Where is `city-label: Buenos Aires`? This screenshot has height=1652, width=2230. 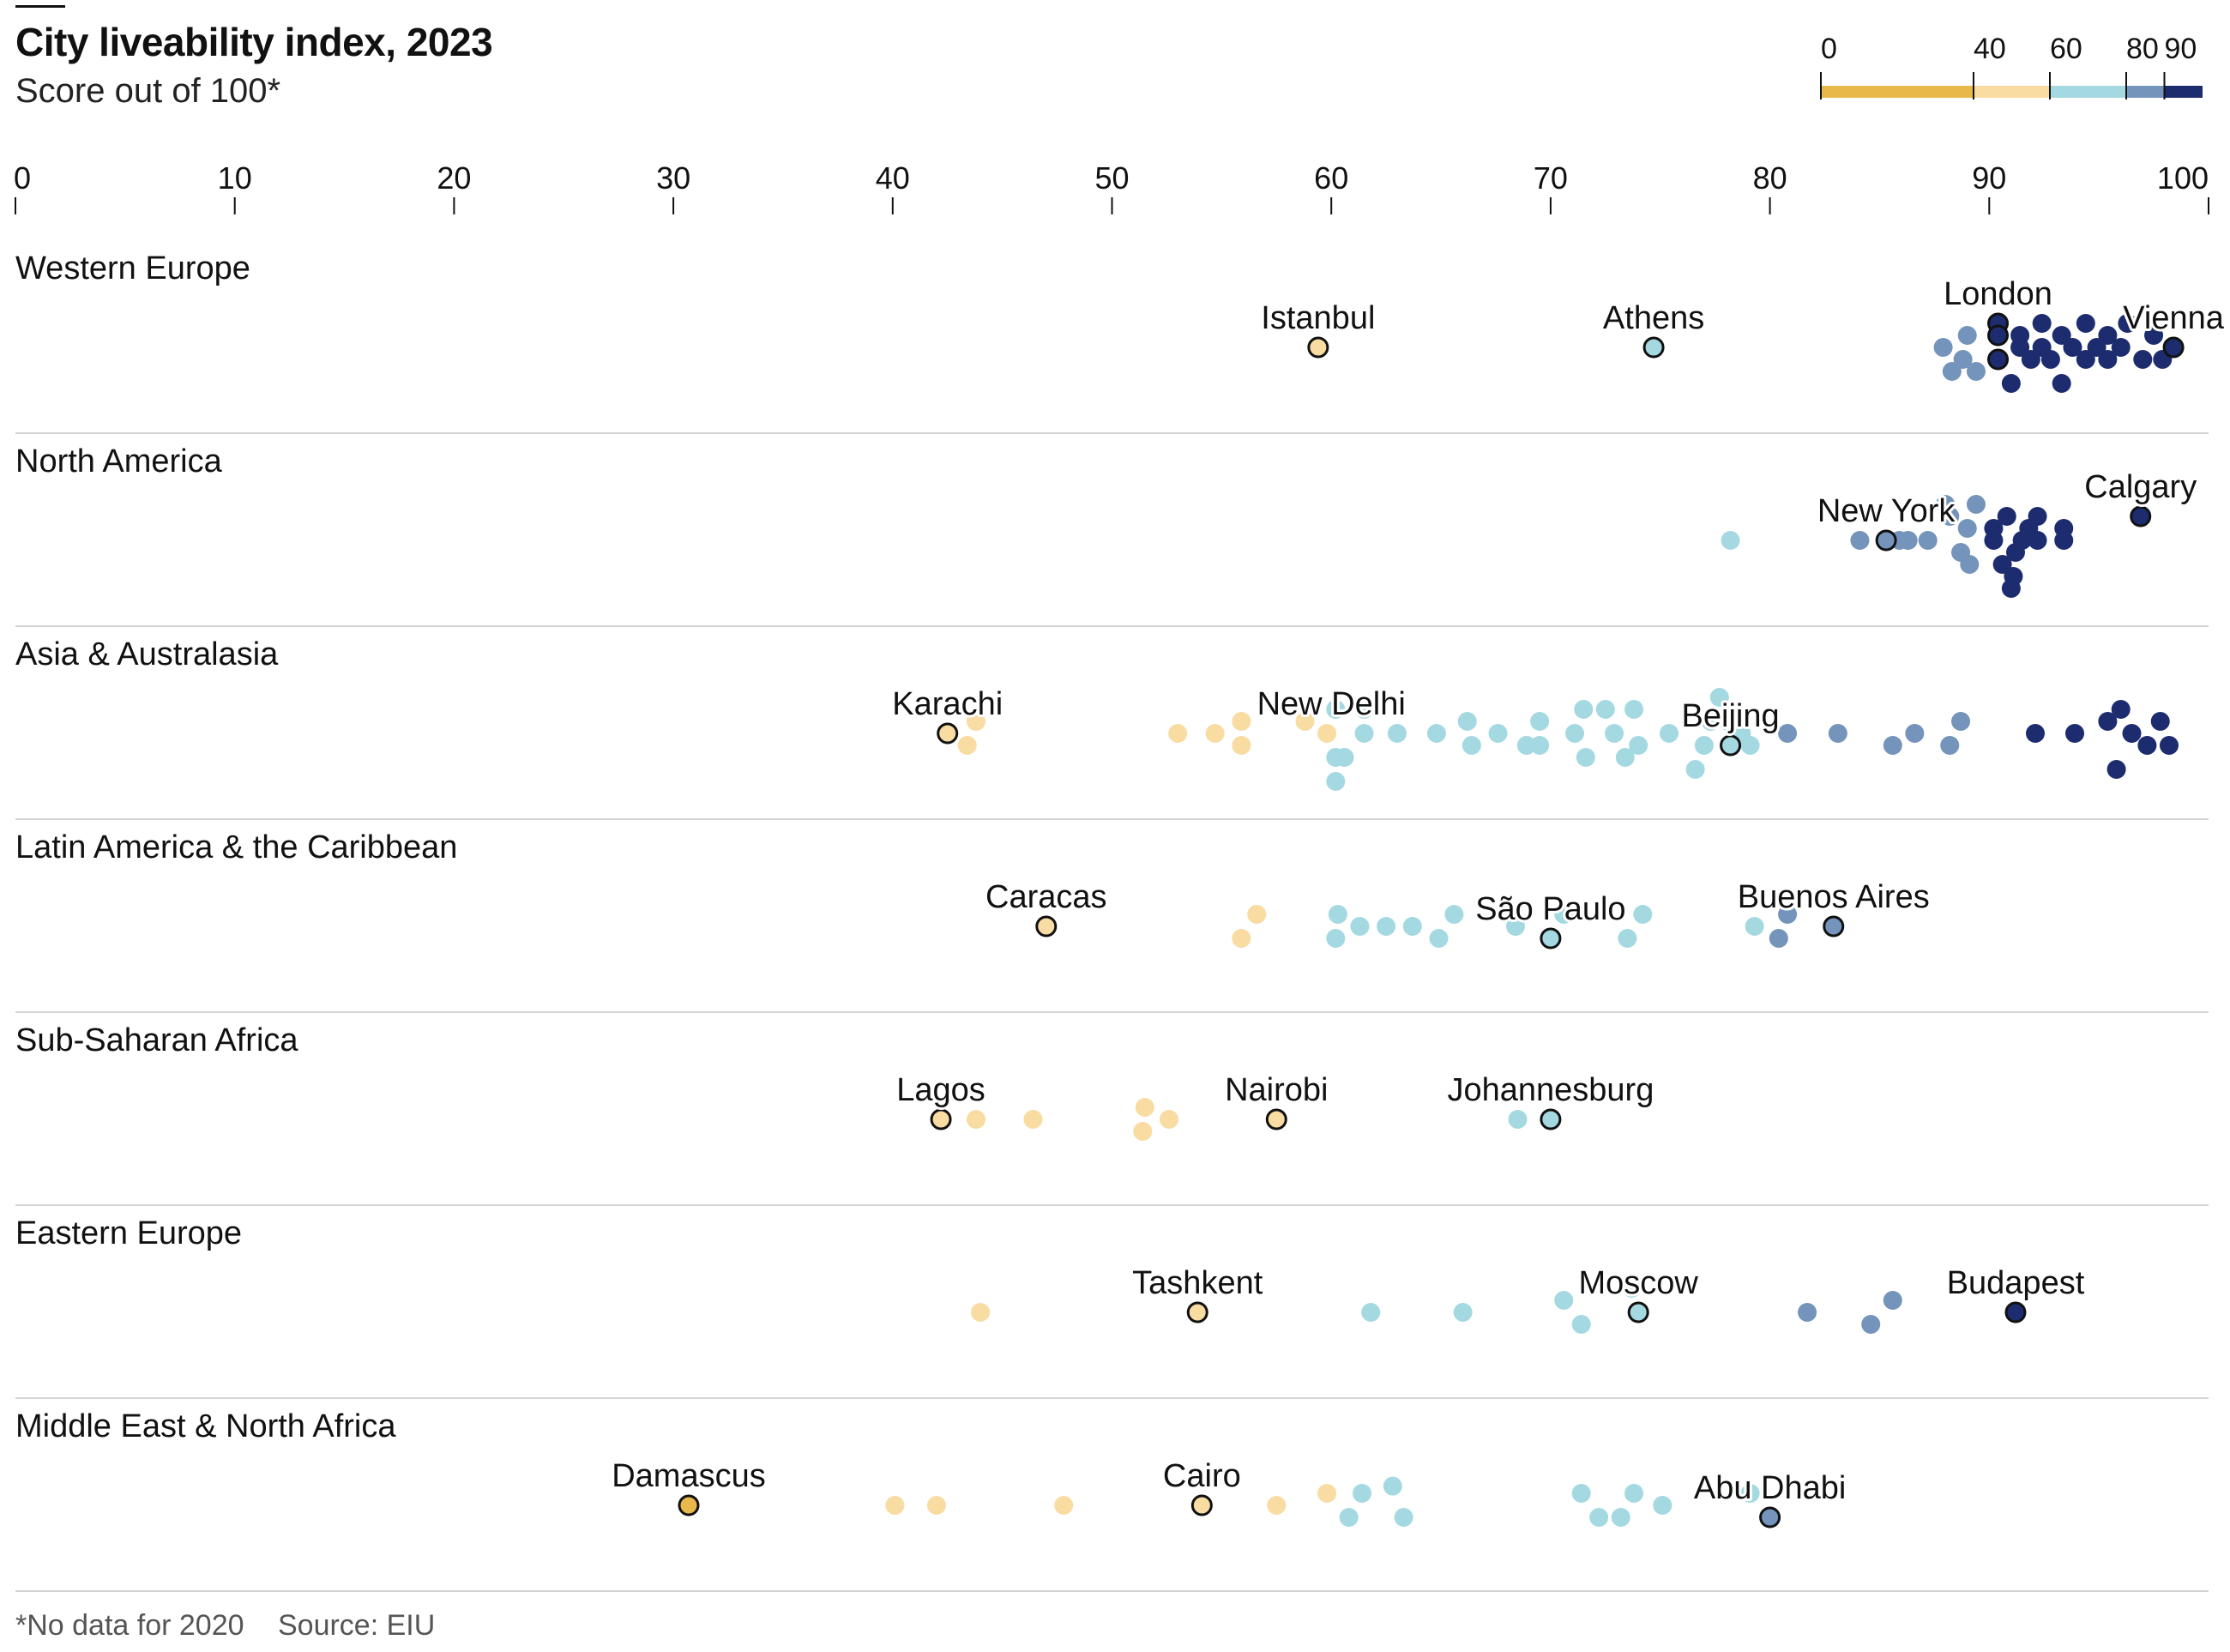 city-label: Buenos Aires is located at coordinates (1834, 897).